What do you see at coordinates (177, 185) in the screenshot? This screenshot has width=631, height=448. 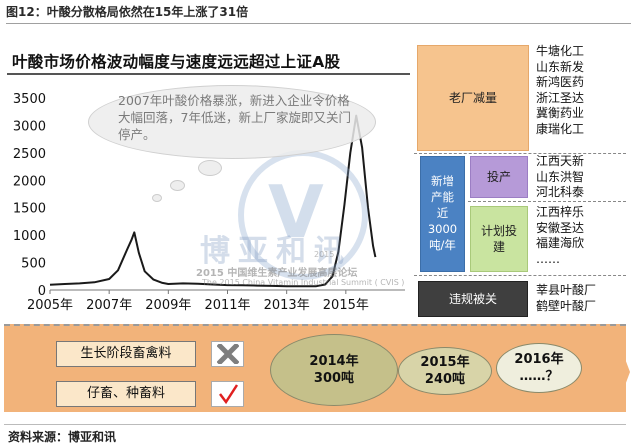 I see `bubble-dot-medium` at bounding box center [177, 185].